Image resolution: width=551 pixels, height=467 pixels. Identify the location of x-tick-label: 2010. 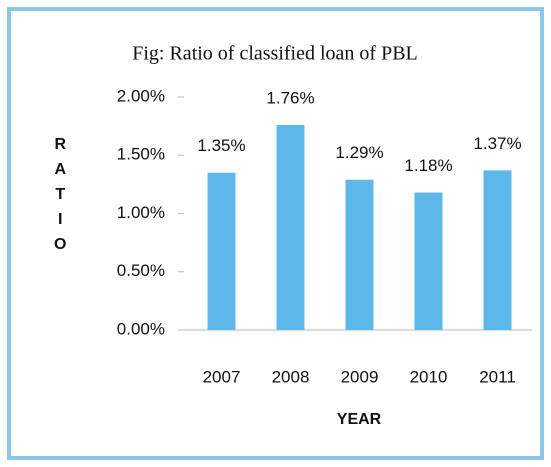
(429, 376).